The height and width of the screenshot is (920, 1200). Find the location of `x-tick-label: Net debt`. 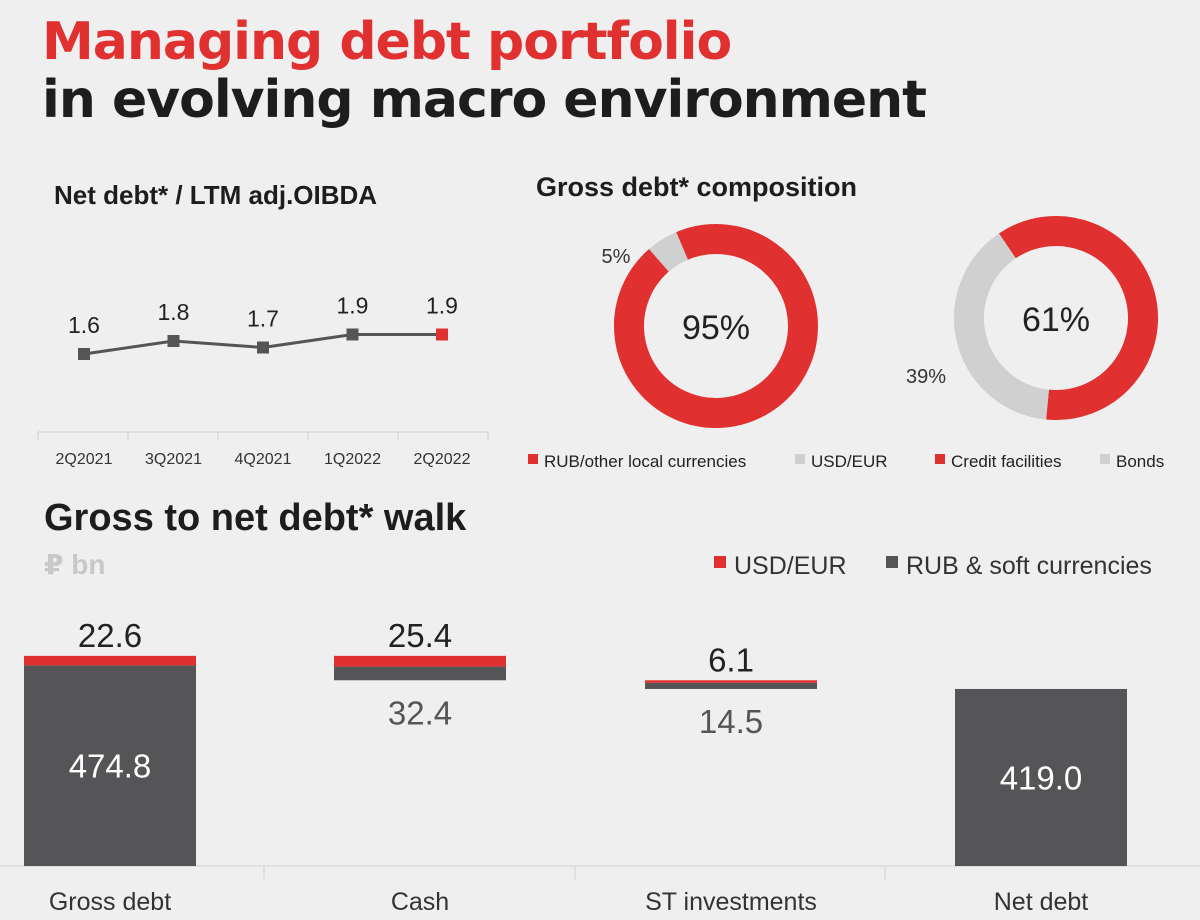

x-tick-label: Net debt is located at coordinates (1041, 902).